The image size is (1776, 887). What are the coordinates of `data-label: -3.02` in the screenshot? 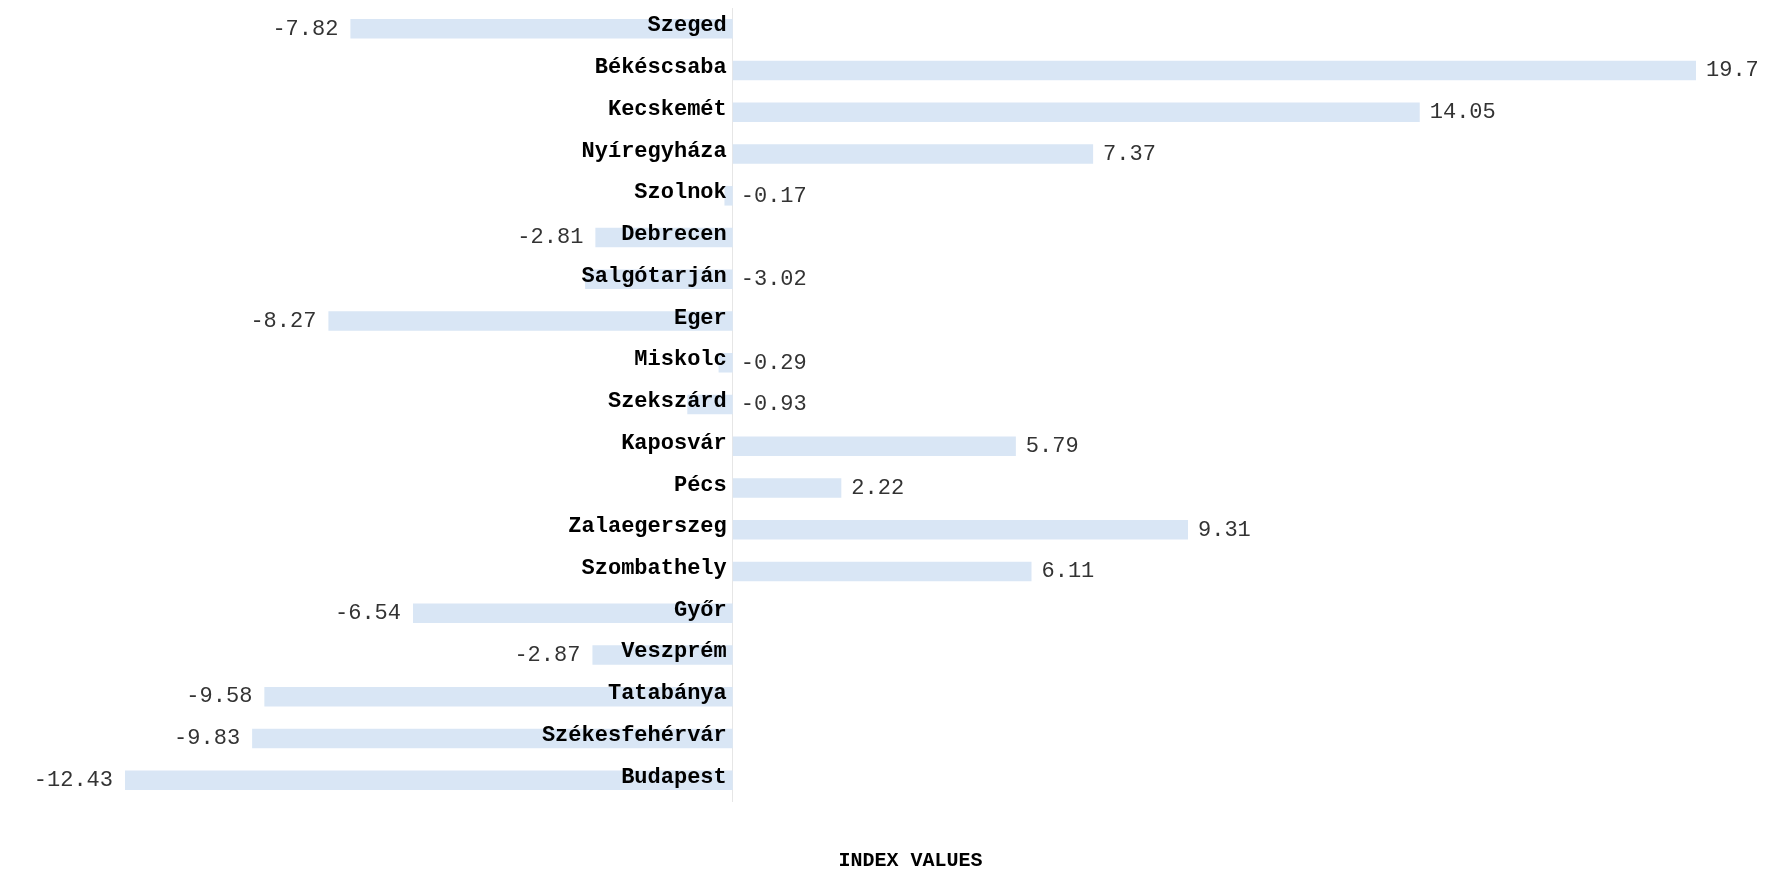 It's located at (773, 280).